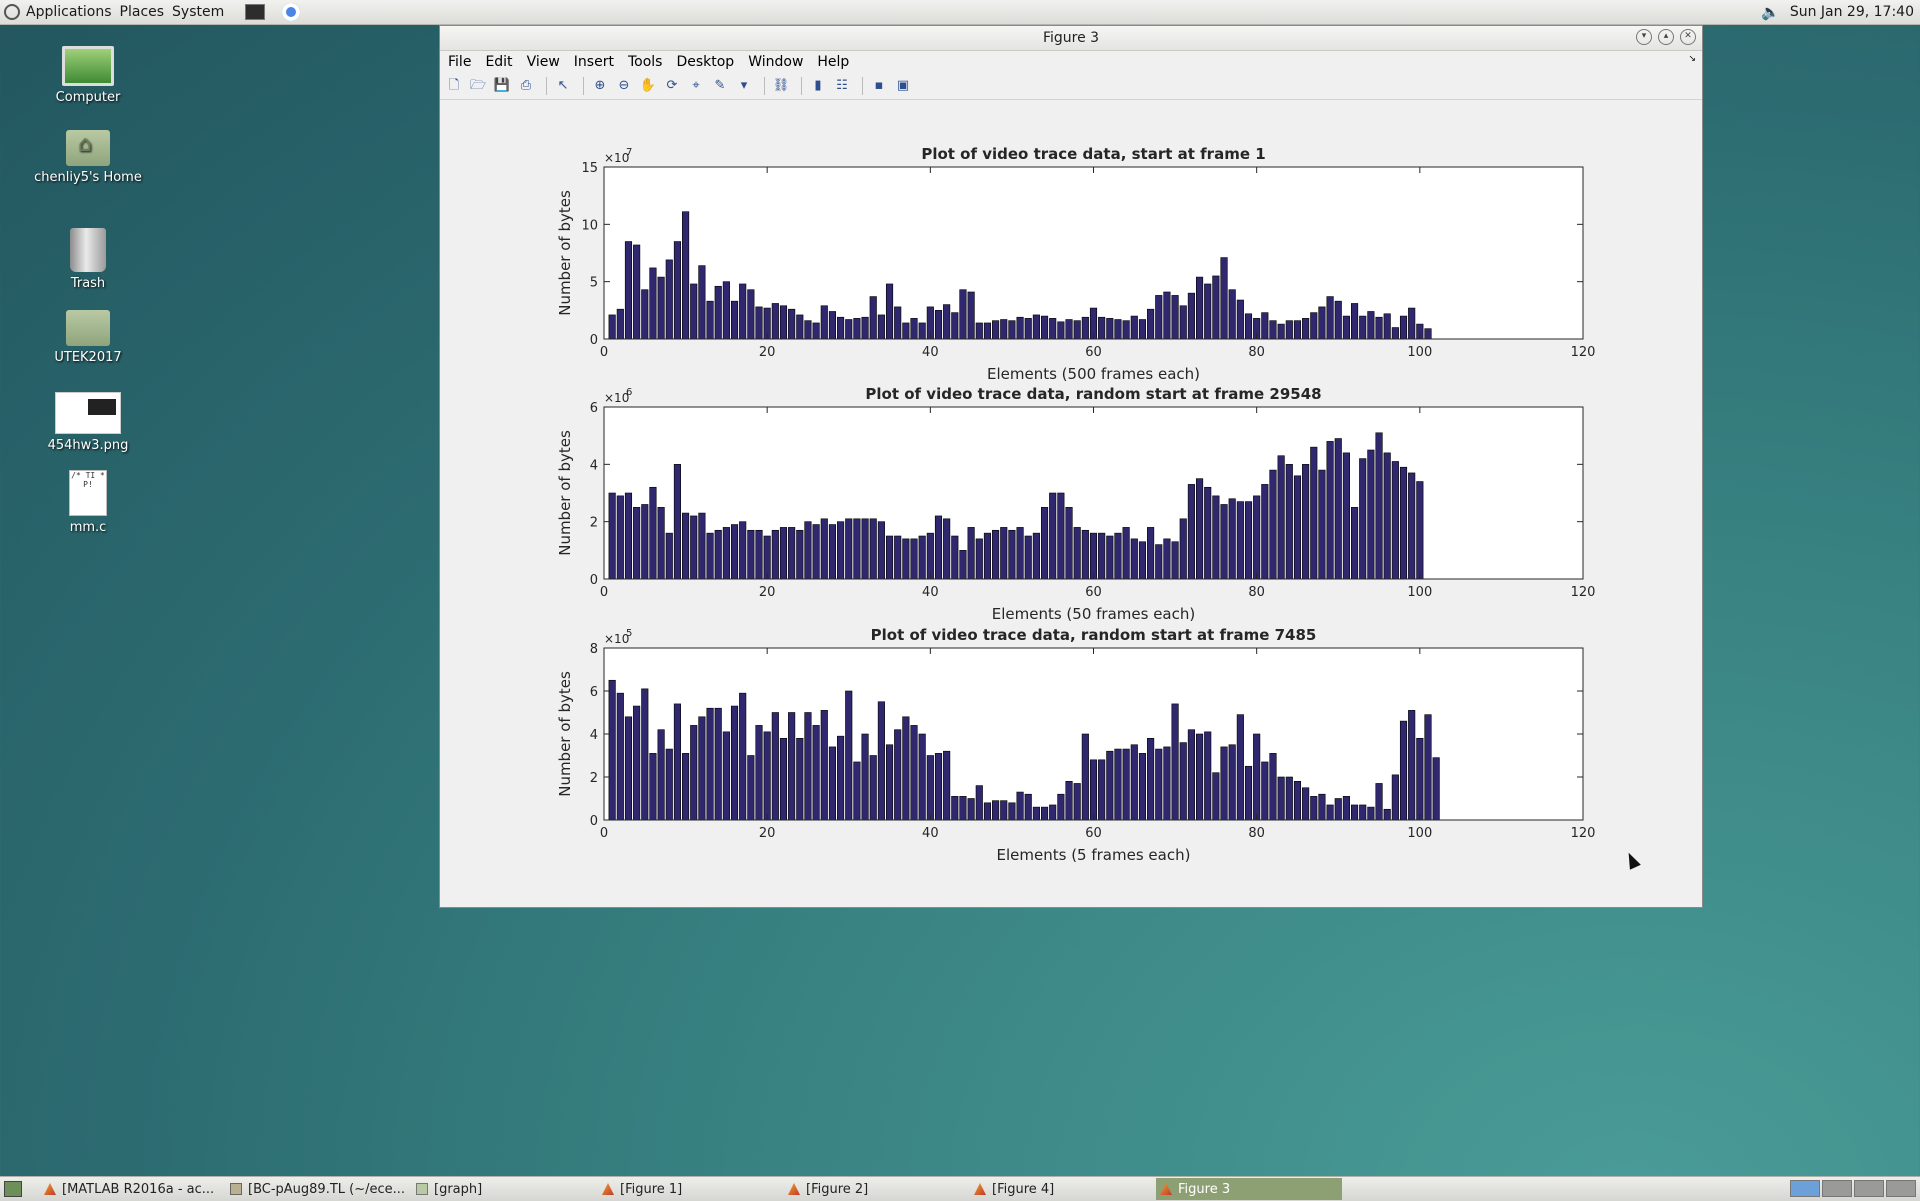 The image size is (1920, 1201). I want to click on menu-places: Places, so click(142, 12).